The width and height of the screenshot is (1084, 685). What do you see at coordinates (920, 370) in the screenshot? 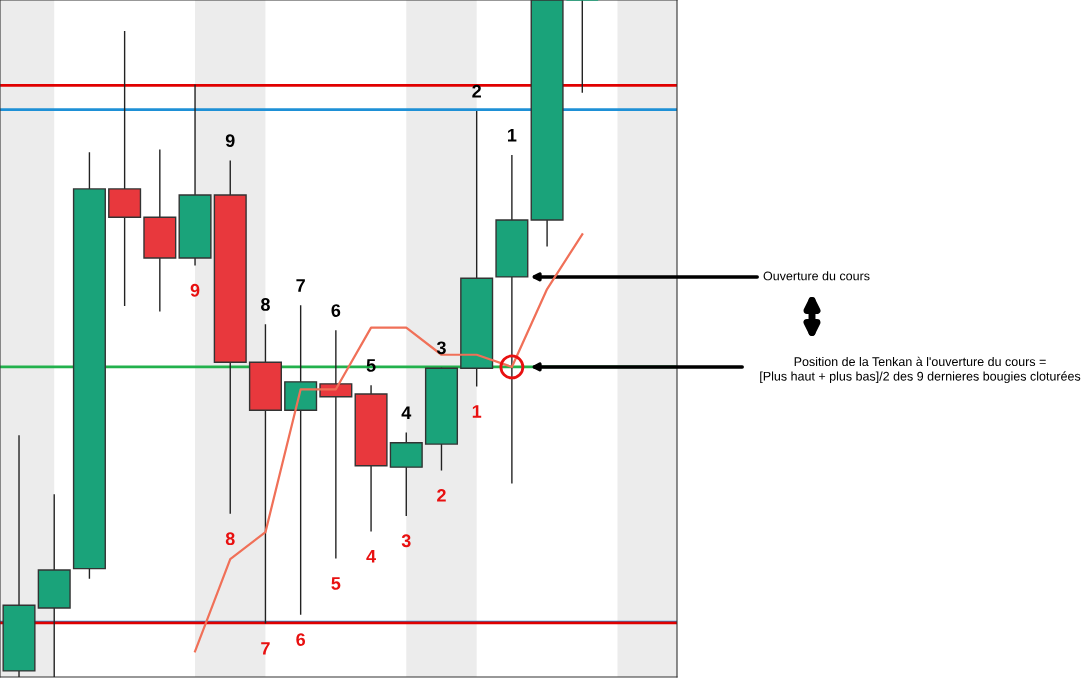
I see `text: Position de la Tenkan à l'ouverture du cours = [Plus haut + plus bas]/2 des 9 dernieres bougies cloturées` at bounding box center [920, 370].